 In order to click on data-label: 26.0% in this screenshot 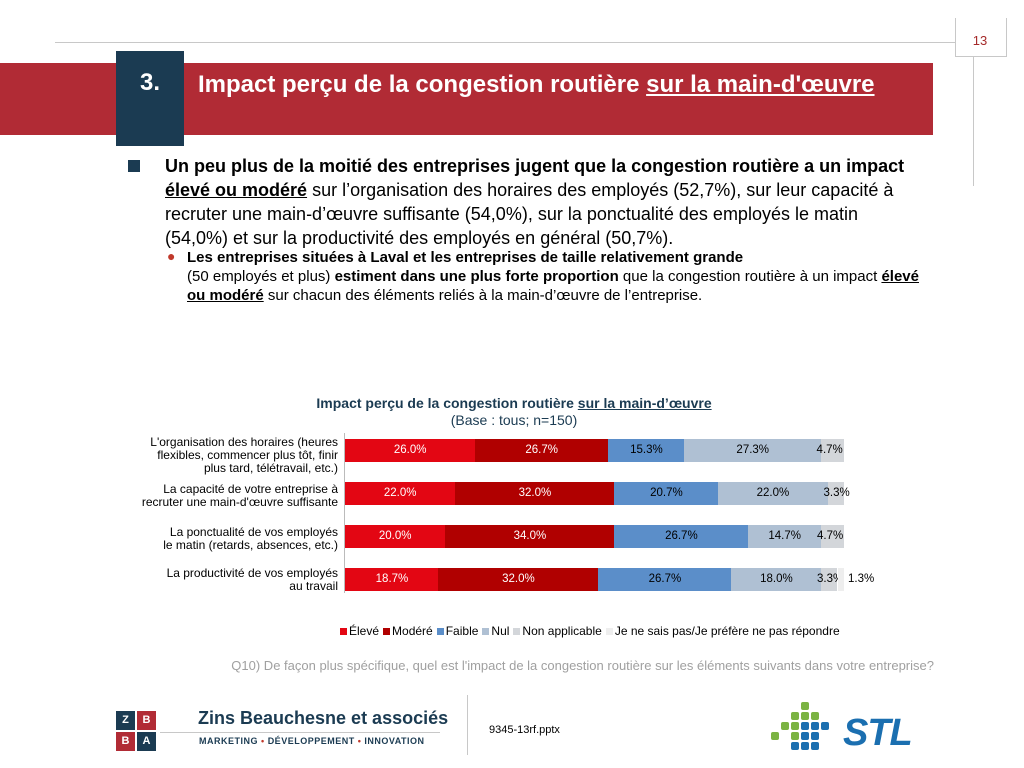, I will do `click(410, 450)`.